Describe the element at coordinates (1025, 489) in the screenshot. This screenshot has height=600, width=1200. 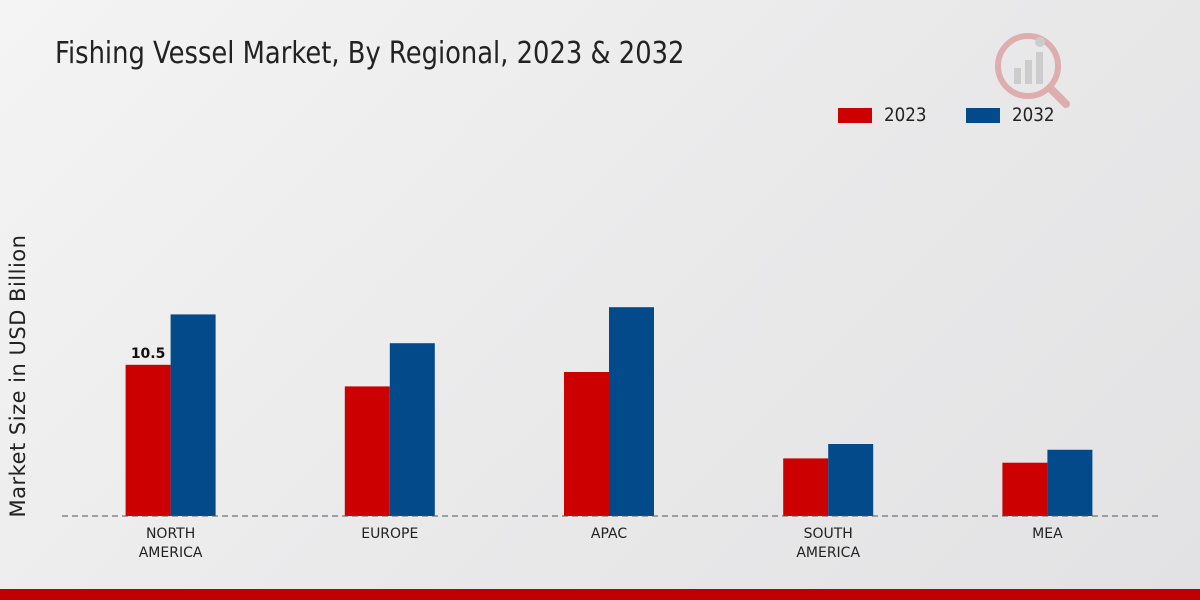
I see `bar-2023-mea` at that location.